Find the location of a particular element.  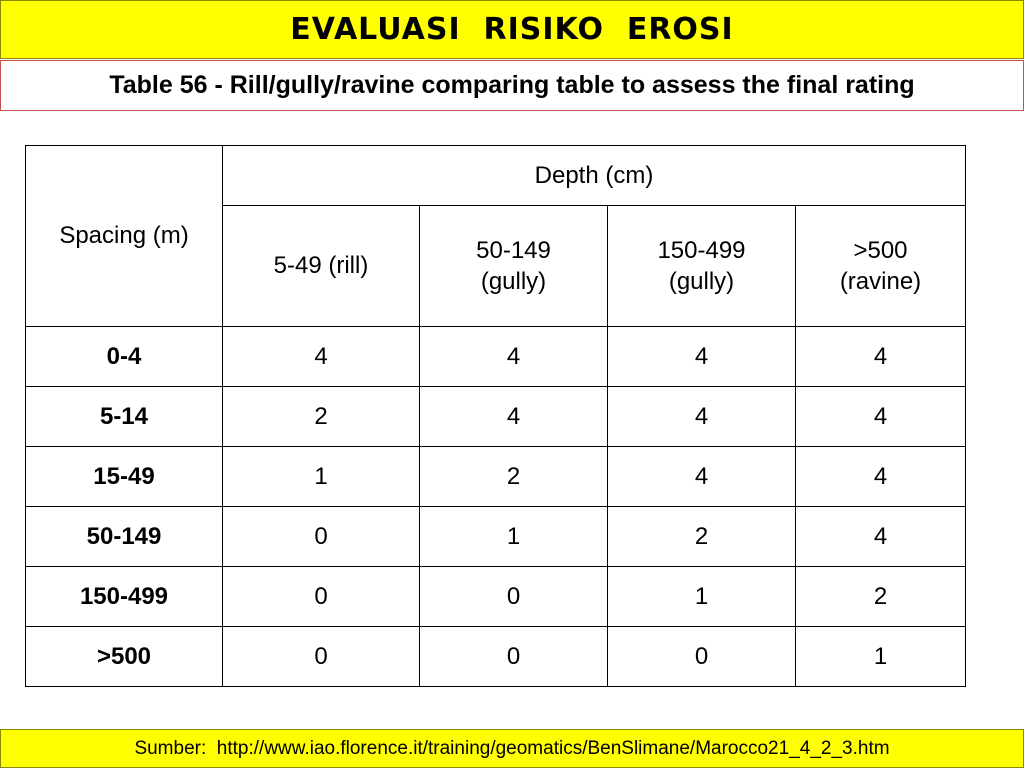

spacing-cell: 150-499 is located at coordinates (124, 596).